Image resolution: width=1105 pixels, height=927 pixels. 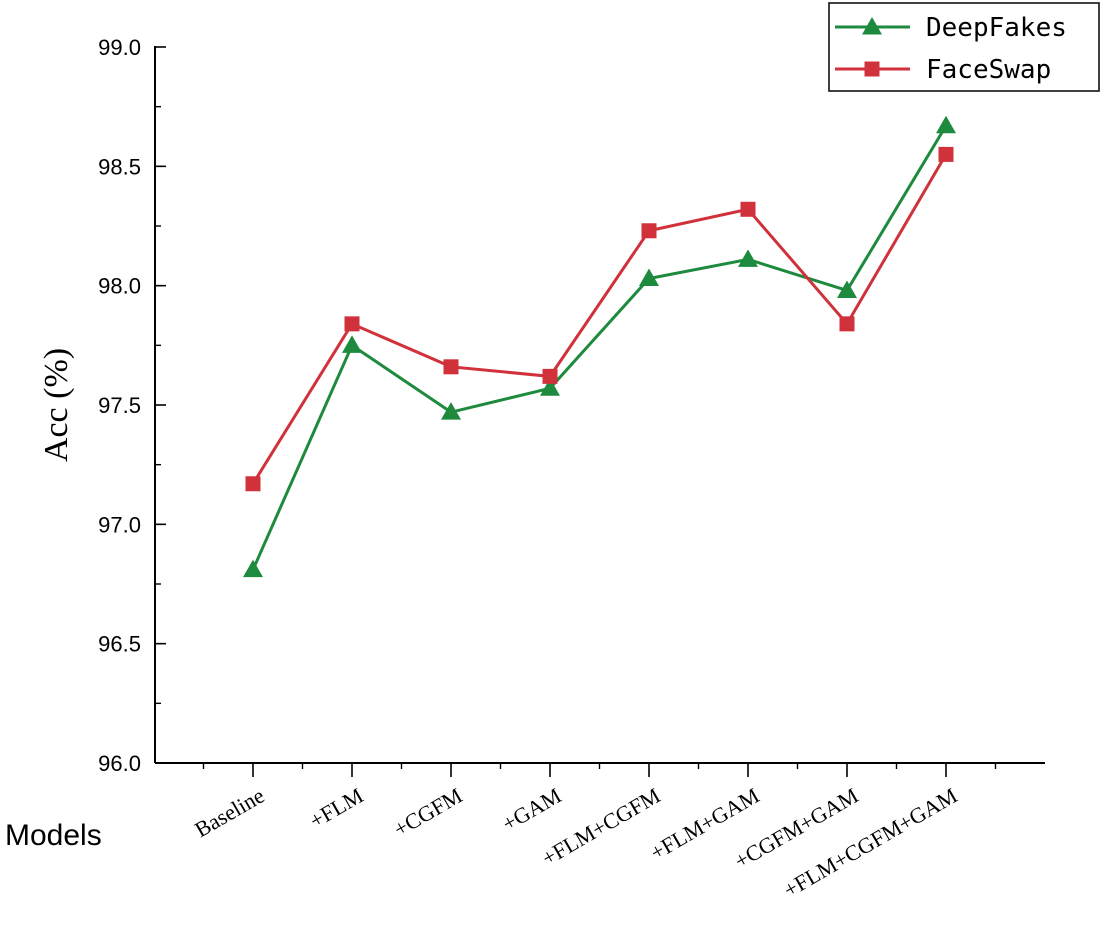 I want to click on legend-marker-deepfakes, so click(x=872, y=26).